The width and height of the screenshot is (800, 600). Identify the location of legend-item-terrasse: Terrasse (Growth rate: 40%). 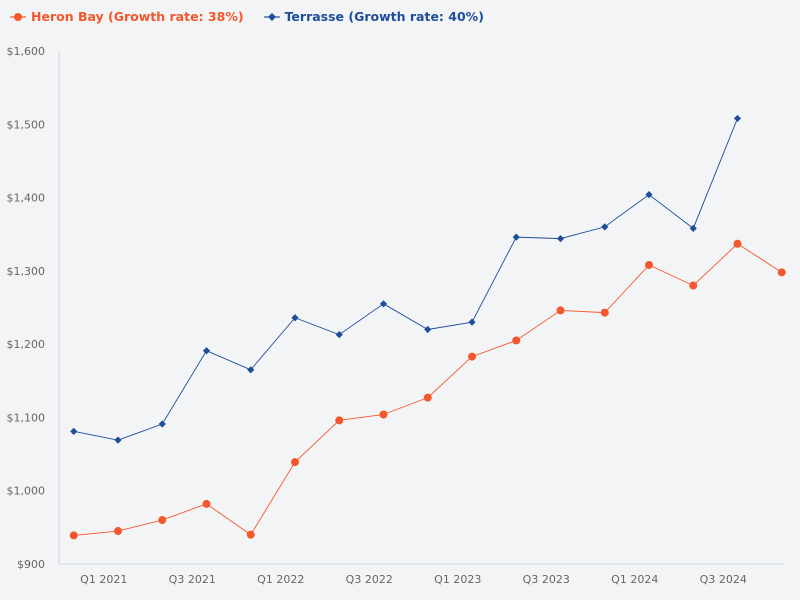
(373, 16).